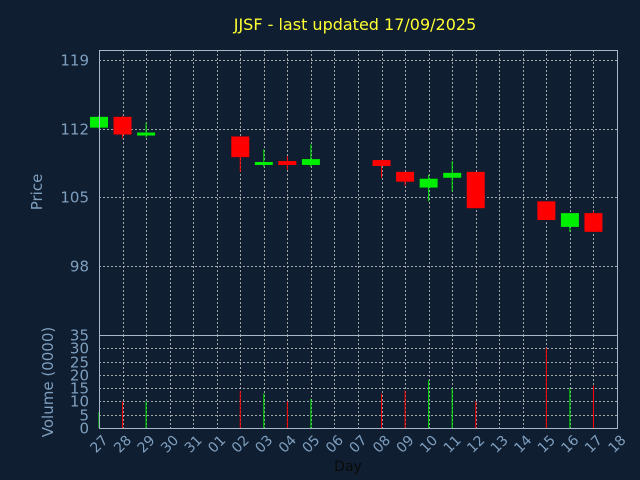  What do you see at coordinates (453, 445) in the screenshot?
I see `day-tick-label: 11` at bounding box center [453, 445].